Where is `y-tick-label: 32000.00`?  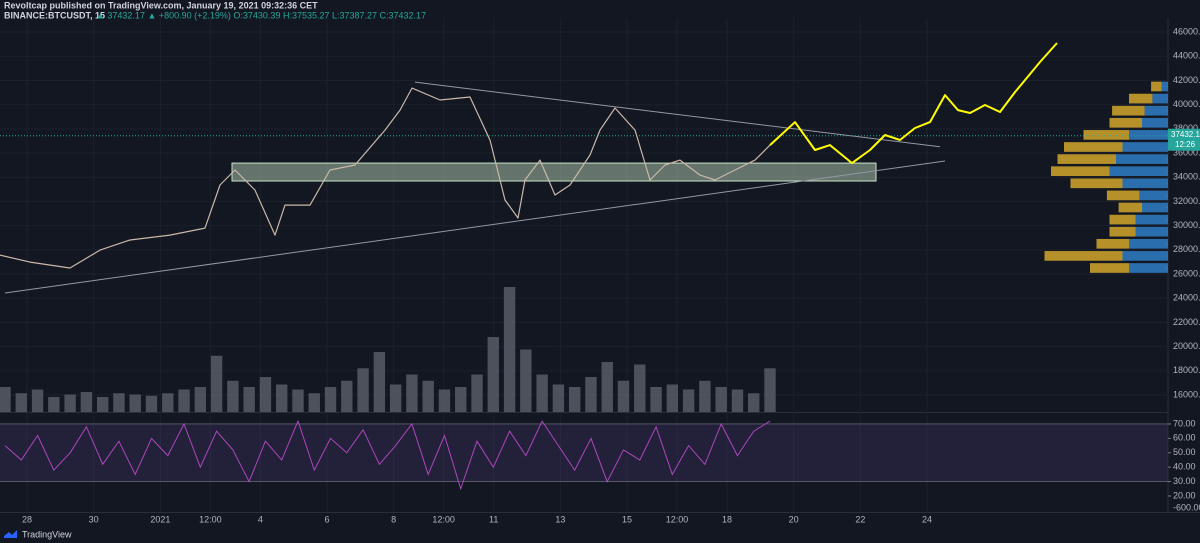 y-tick-label: 32000.00 is located at coordinates (1186, 201).